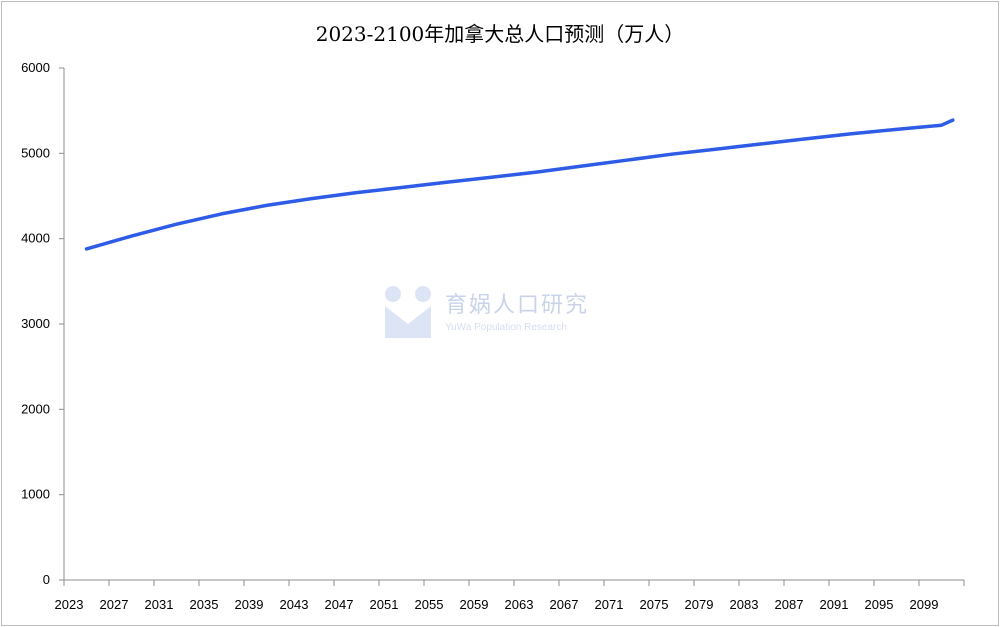 Image resolution: width=1000 pixels, height=627 pixels. I want to click on x-tick-label: 2023, so click(69, 604).